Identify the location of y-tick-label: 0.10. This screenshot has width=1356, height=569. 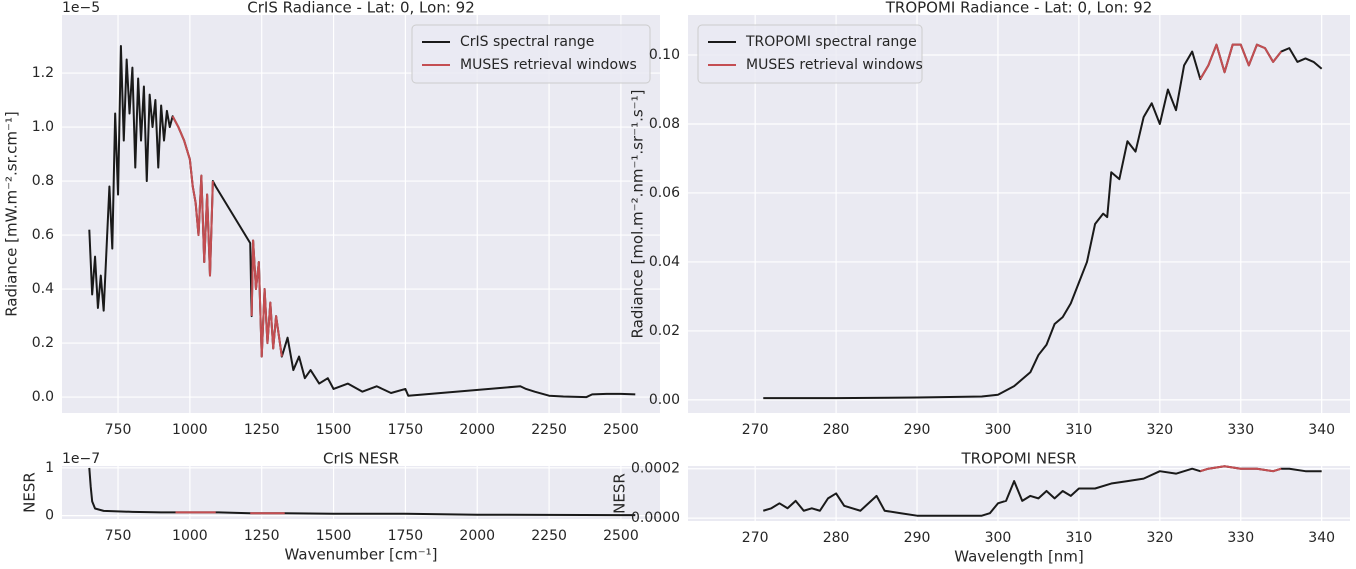
(664, 55).